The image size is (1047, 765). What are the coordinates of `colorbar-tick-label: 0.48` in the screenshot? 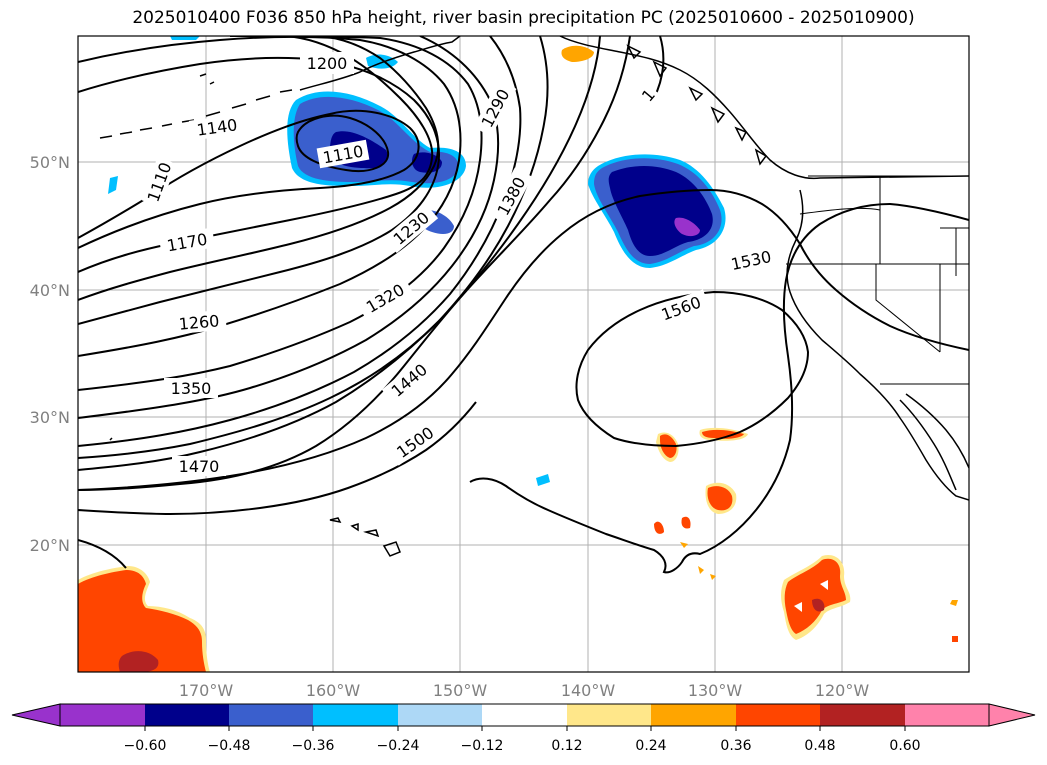 It's located at (819, 746).